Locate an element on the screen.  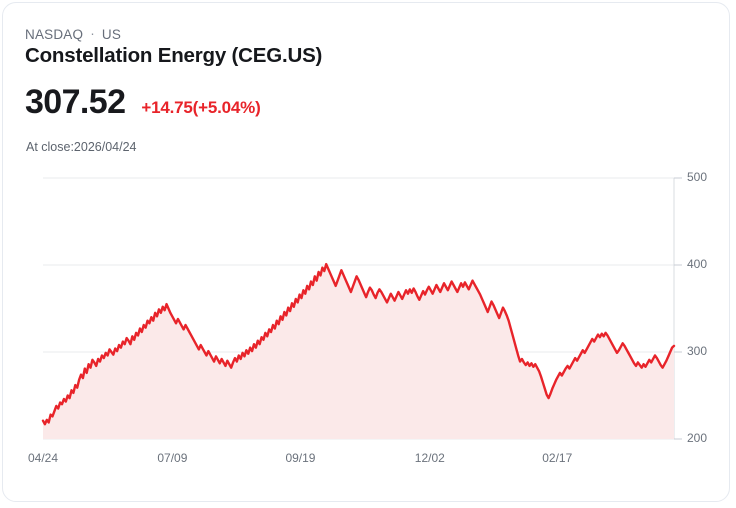
y-axis-tick-label: 300 is located at coordinates (697, 351).